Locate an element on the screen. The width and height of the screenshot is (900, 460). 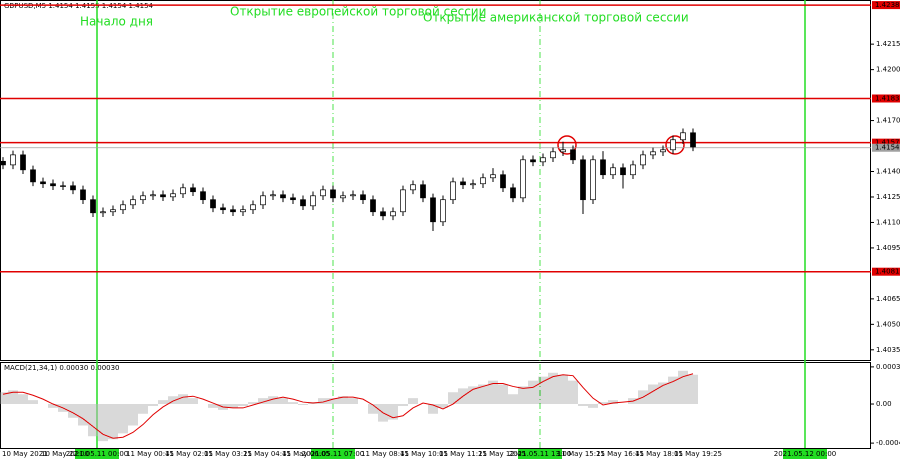
level-label: 1.4157 is located at coordinates (887, 143).